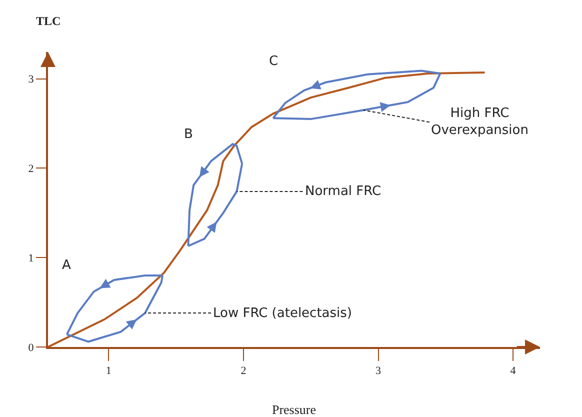 This screenshot has width=582, height=417. What do you see at coordinates (188, 134) in the screenshot?
I see `annotation: B` at bounding box center [188, 134].